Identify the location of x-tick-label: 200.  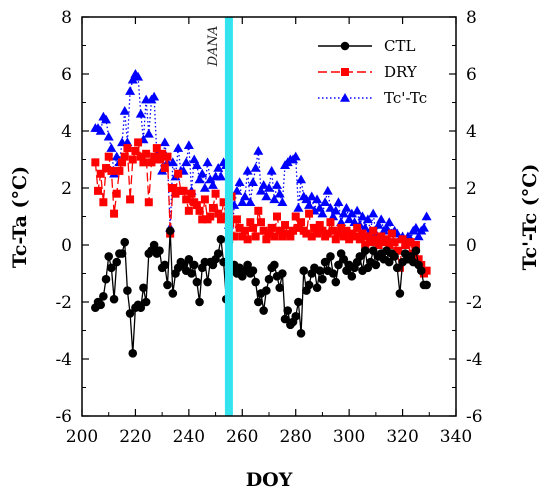
(82, 437).